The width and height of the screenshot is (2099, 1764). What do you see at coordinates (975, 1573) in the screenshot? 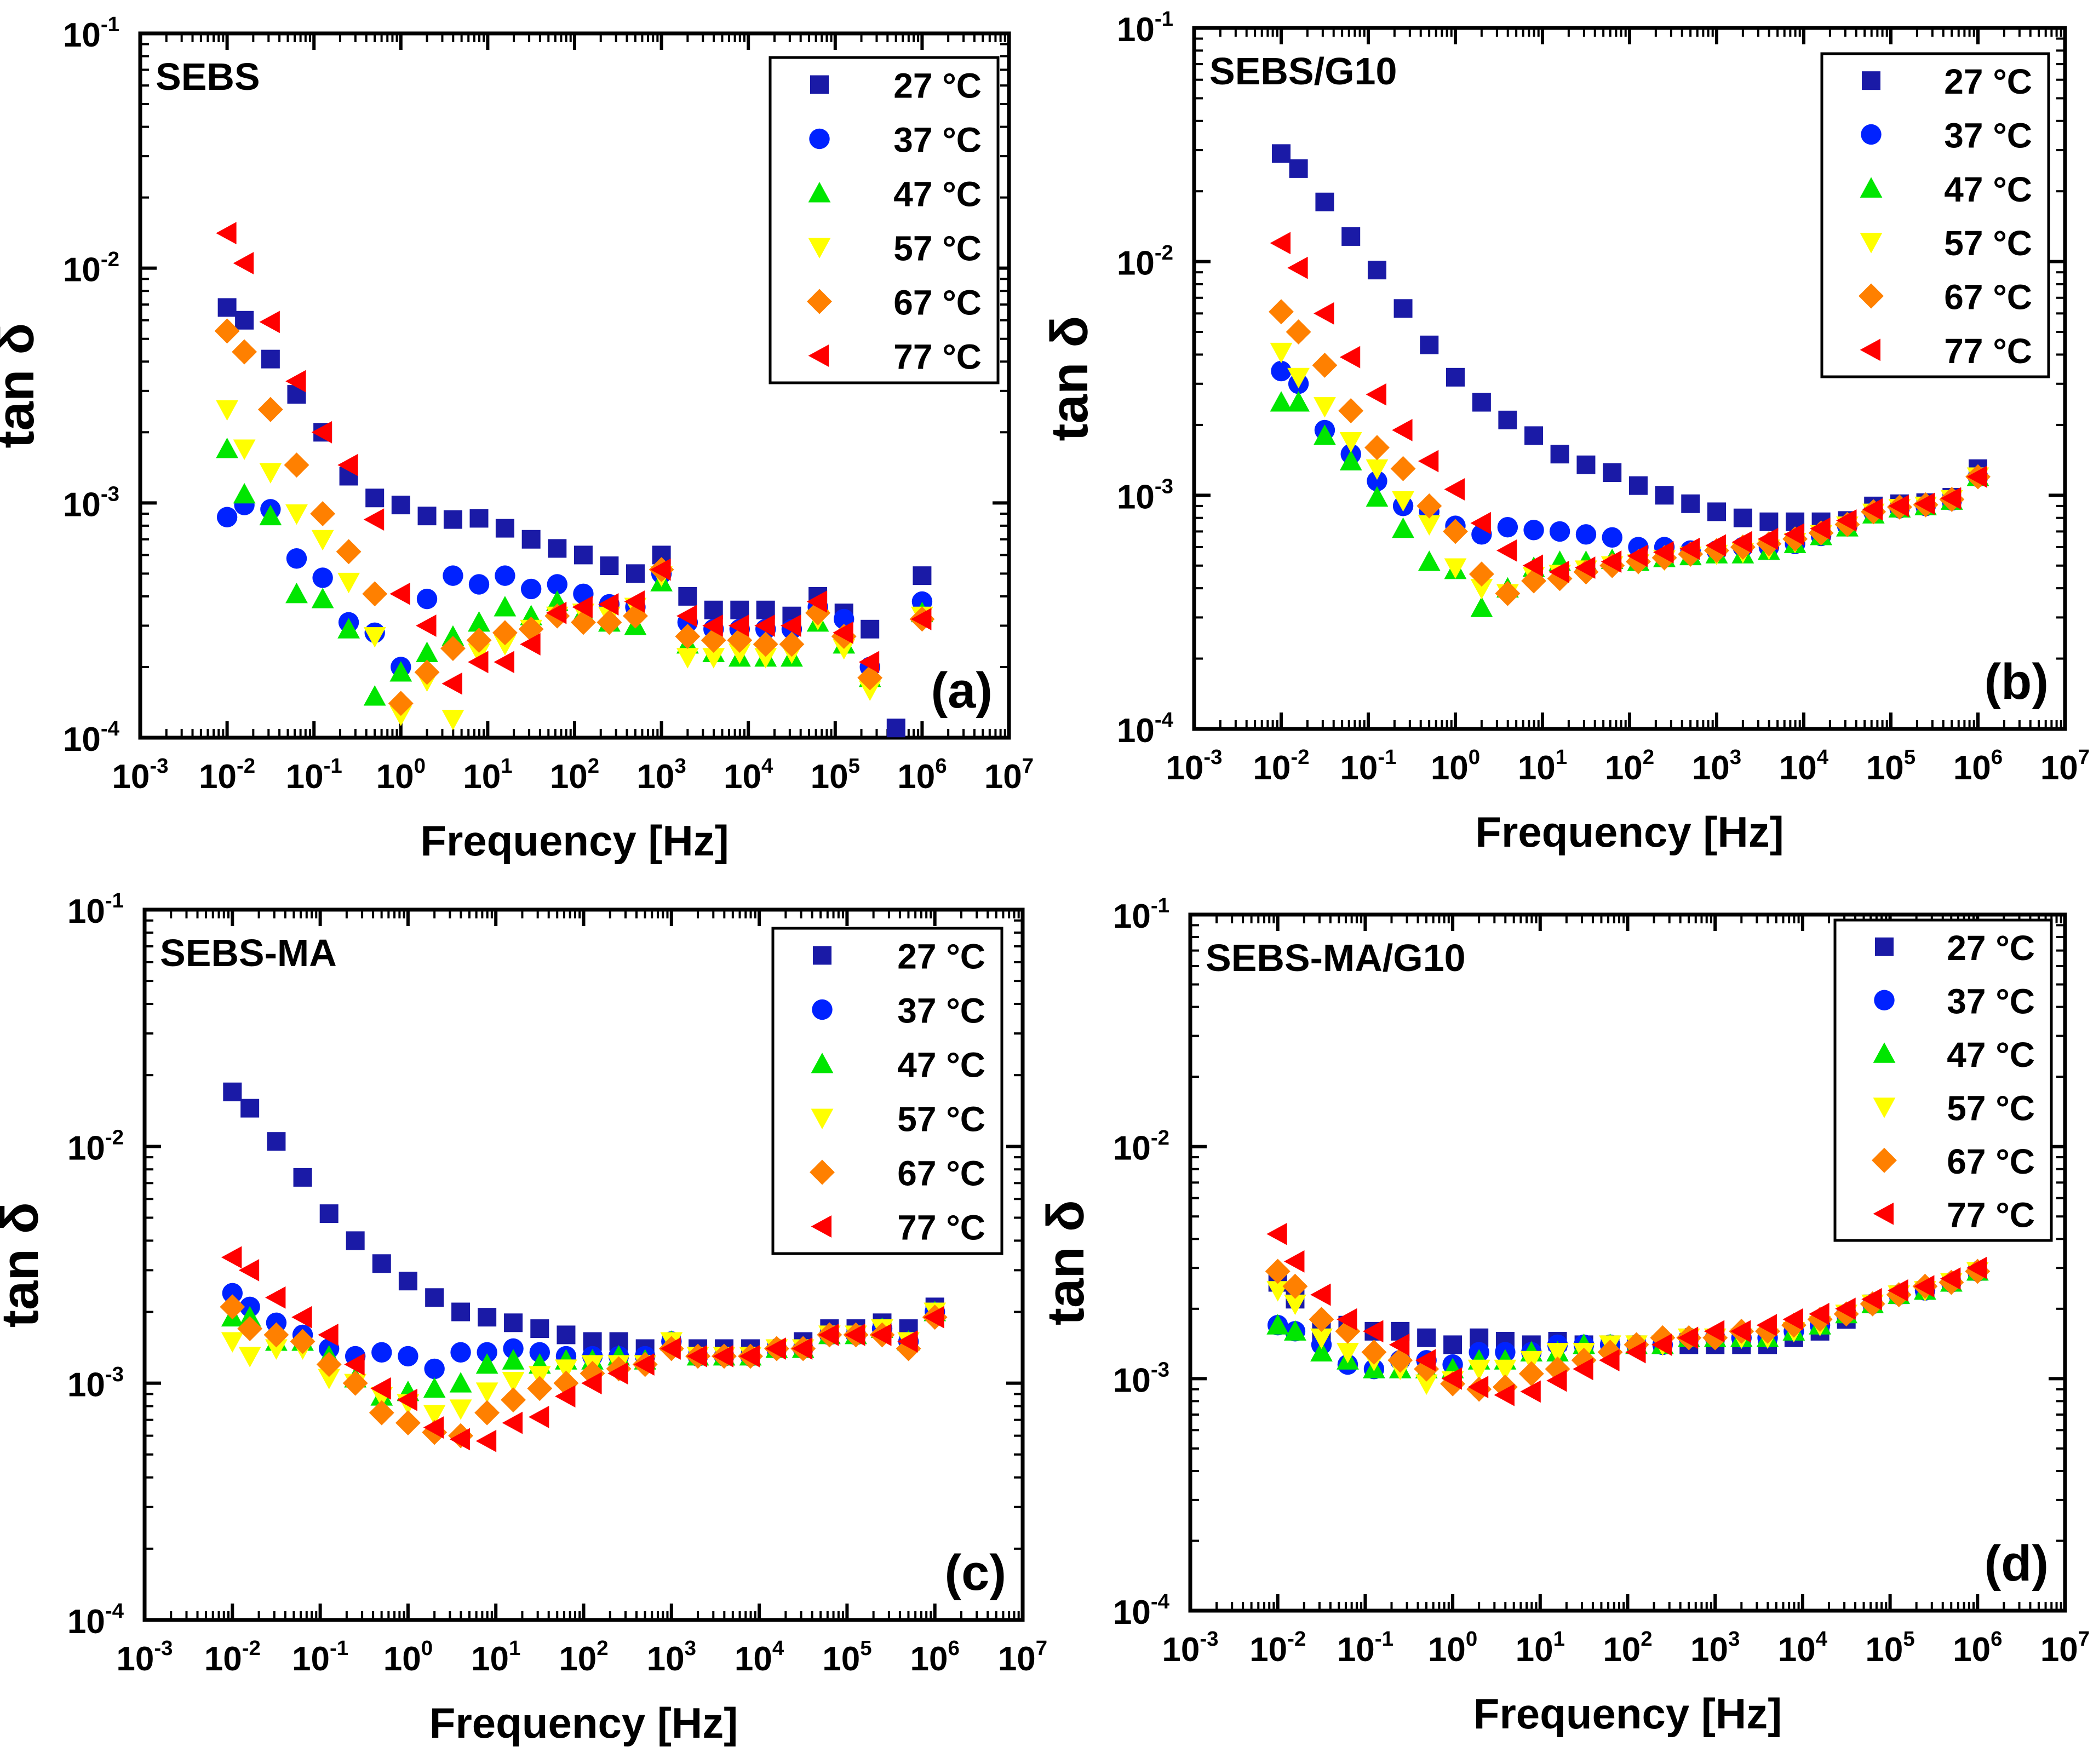
I see `panel-label: (c)` at bounding box center [975, 1573].